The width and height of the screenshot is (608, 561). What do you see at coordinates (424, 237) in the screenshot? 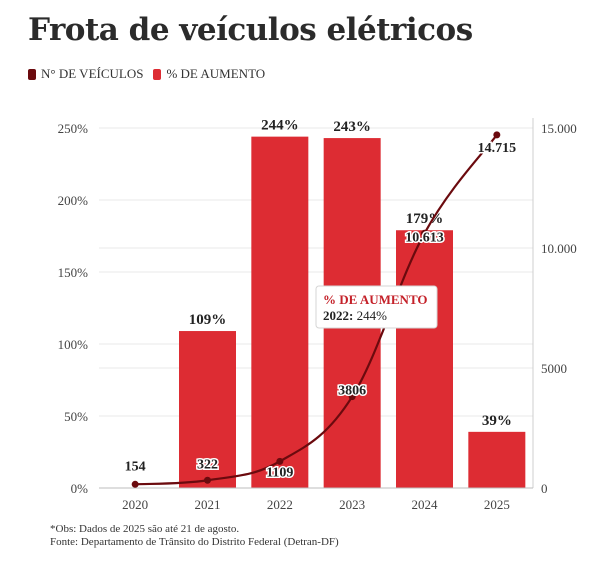
I see `vehicles-label-2024: 10.613` at bounding box center [424, 237].